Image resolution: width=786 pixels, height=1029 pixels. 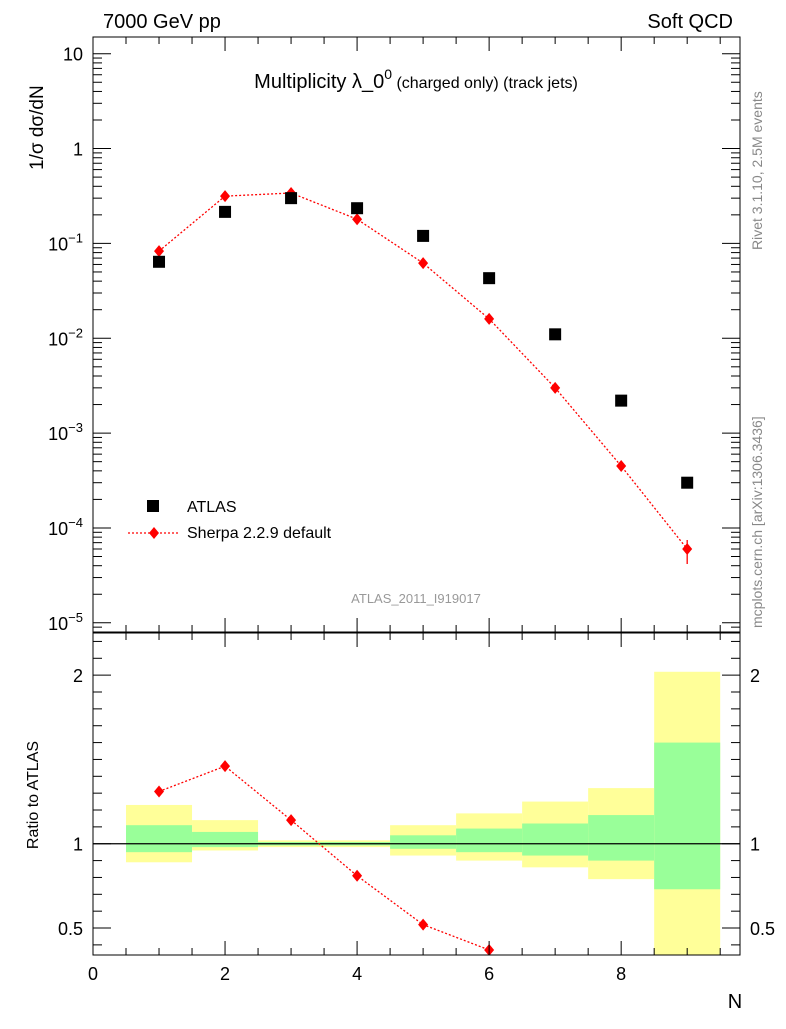 I want to click on main-y-axis-label: 1/σ dσ/dN, so click(x=37, y=127).